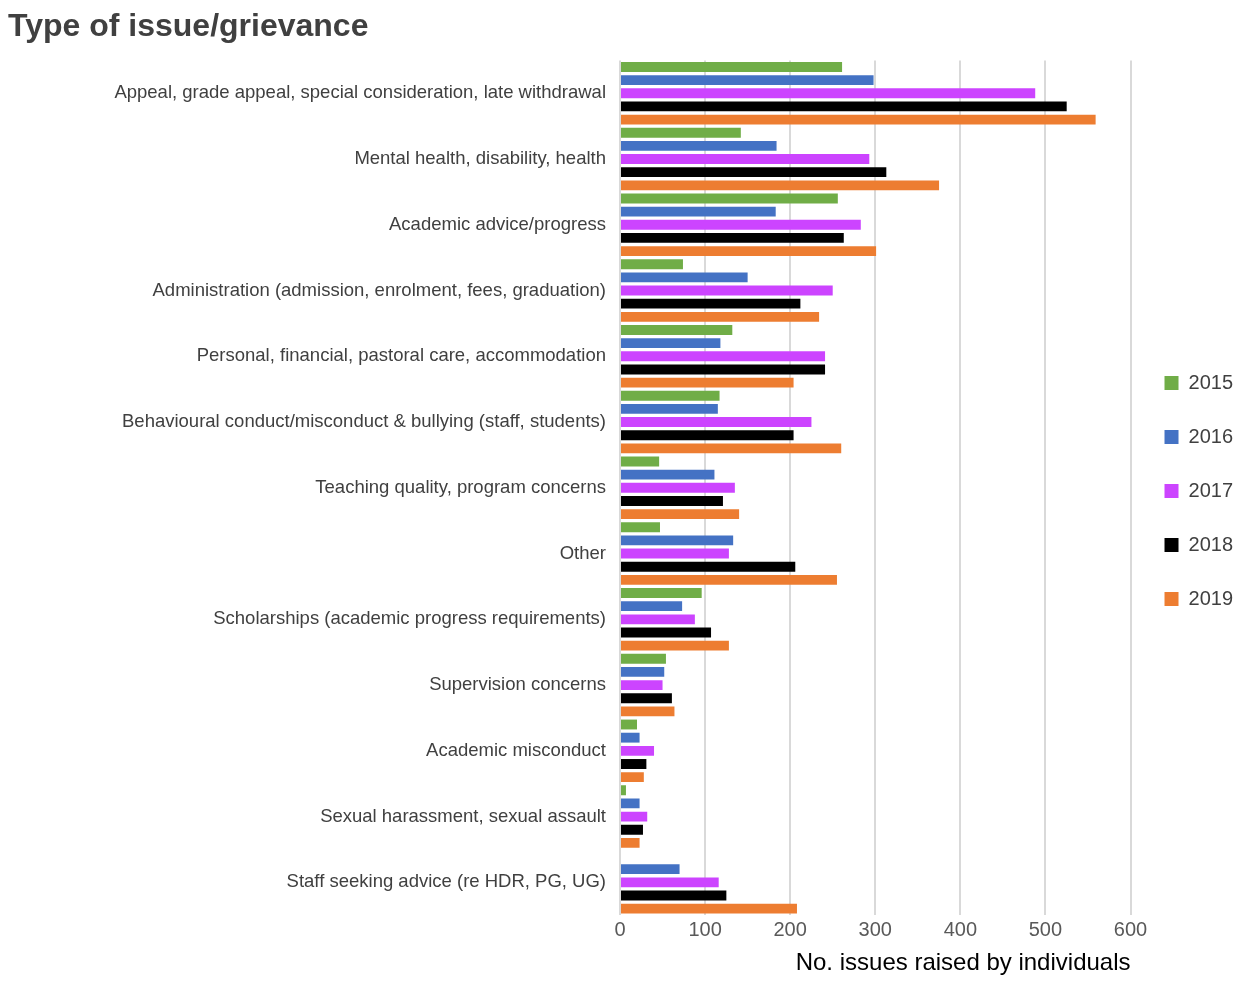 The width and height of the screenshot is (1253, 982). Describe the element at coordinates (188, 25) in the screenshot. I see `text: Type of issue/grievance` at that location.